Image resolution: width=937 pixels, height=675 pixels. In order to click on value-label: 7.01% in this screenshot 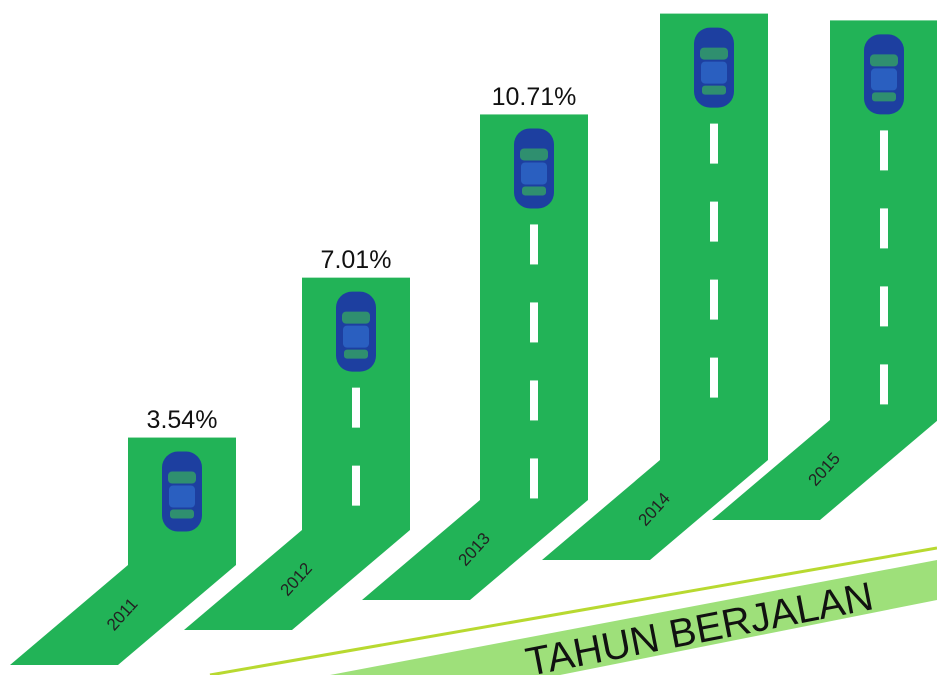, I will do `click(356, 260)`.